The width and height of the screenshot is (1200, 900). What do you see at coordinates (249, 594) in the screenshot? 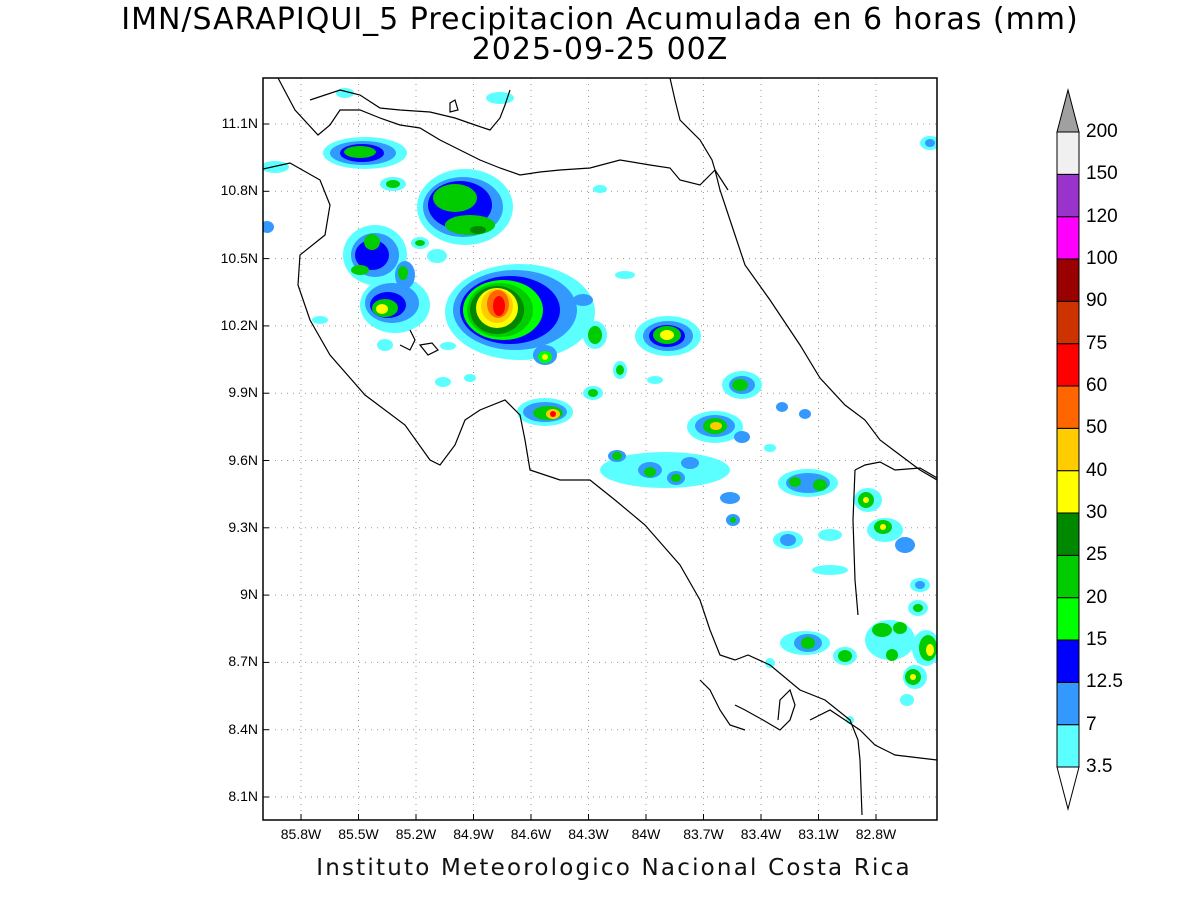
I see `lat-label: 9N` at bounding box center [249, 594].